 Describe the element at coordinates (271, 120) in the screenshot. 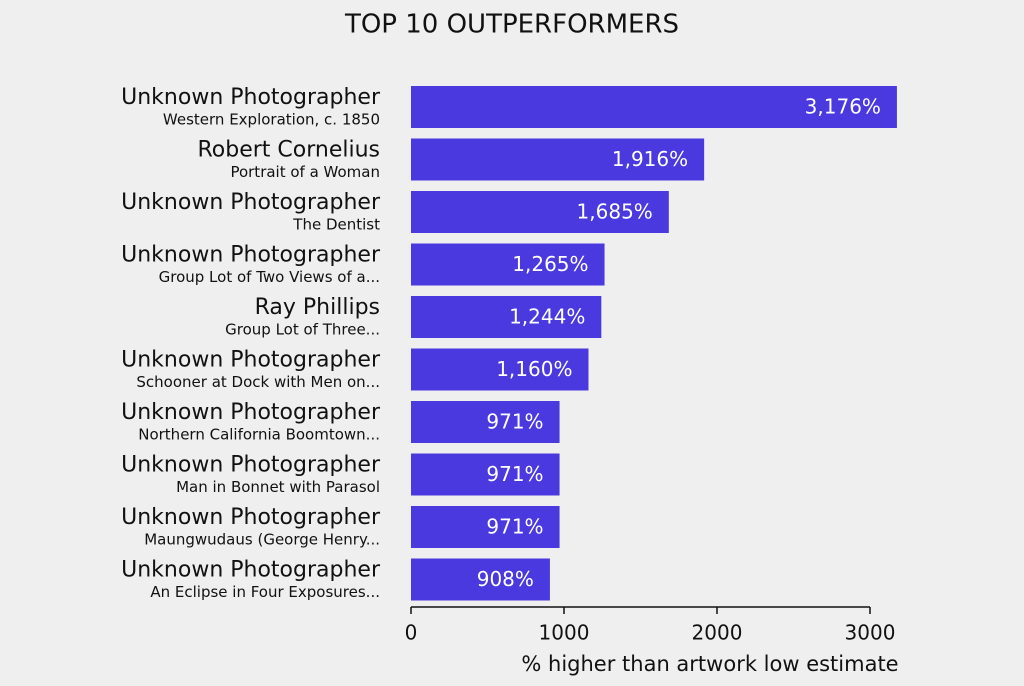

I see `category-detail: Western Exploration, c. 1850` at that location.